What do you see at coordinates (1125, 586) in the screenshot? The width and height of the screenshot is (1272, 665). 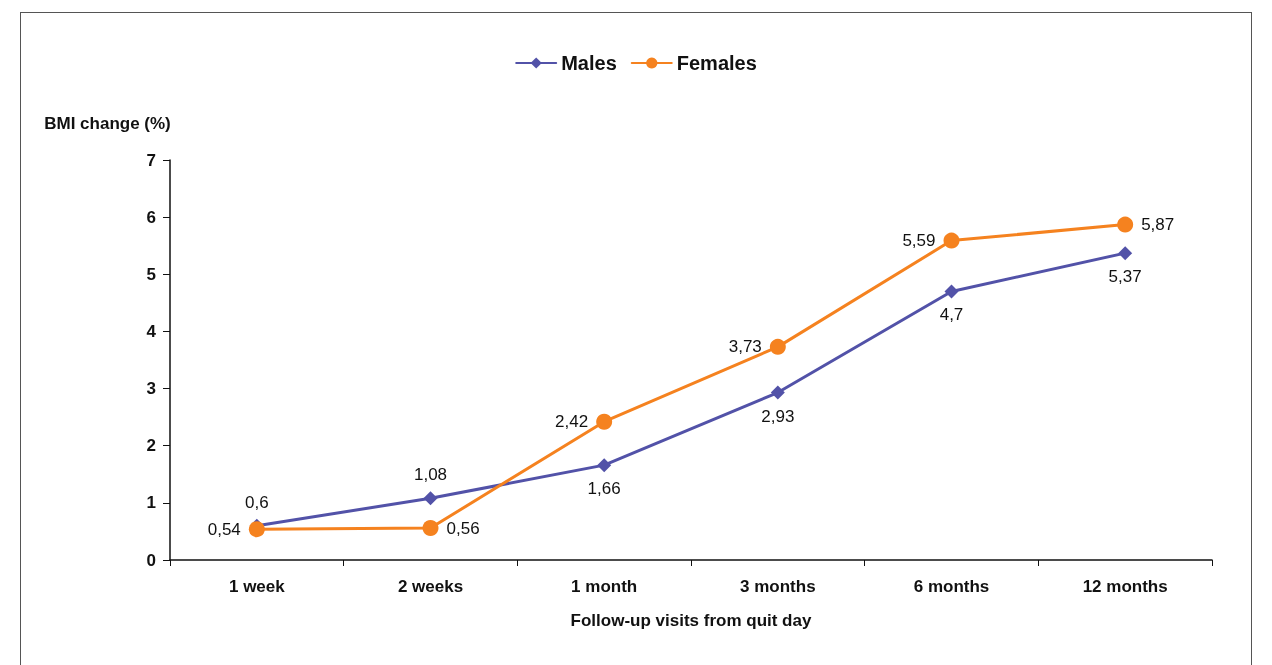 I see `x-tick-label: 12 months` at bounding box center [1125, 586].